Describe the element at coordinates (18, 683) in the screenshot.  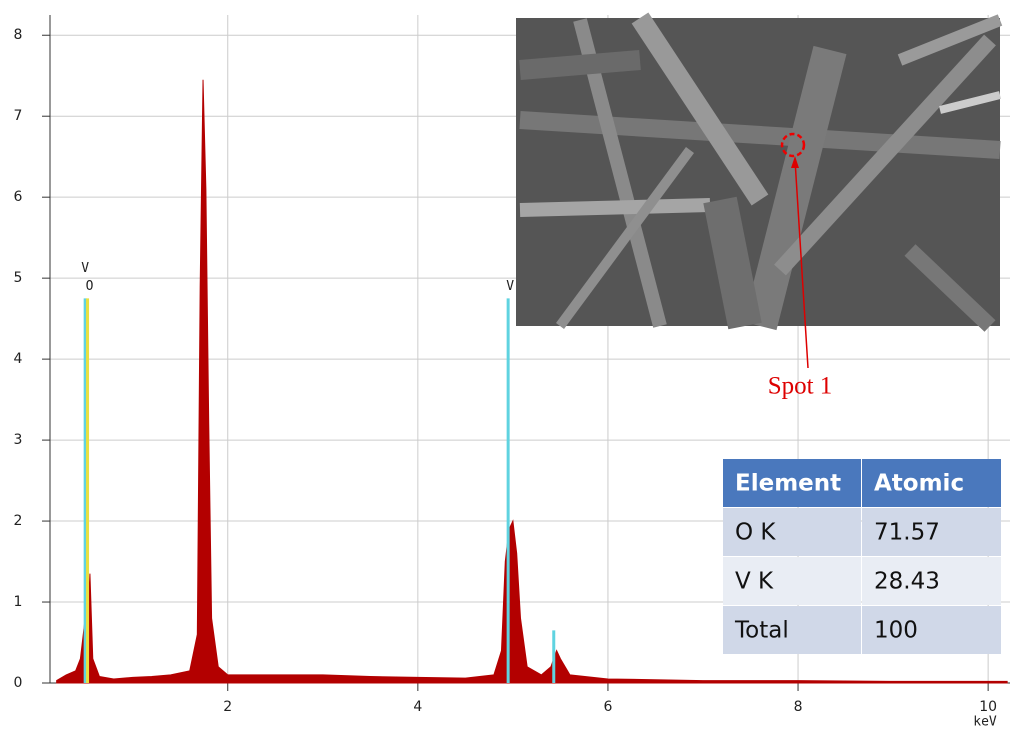
I see `y-tick-label: 0` at that location.